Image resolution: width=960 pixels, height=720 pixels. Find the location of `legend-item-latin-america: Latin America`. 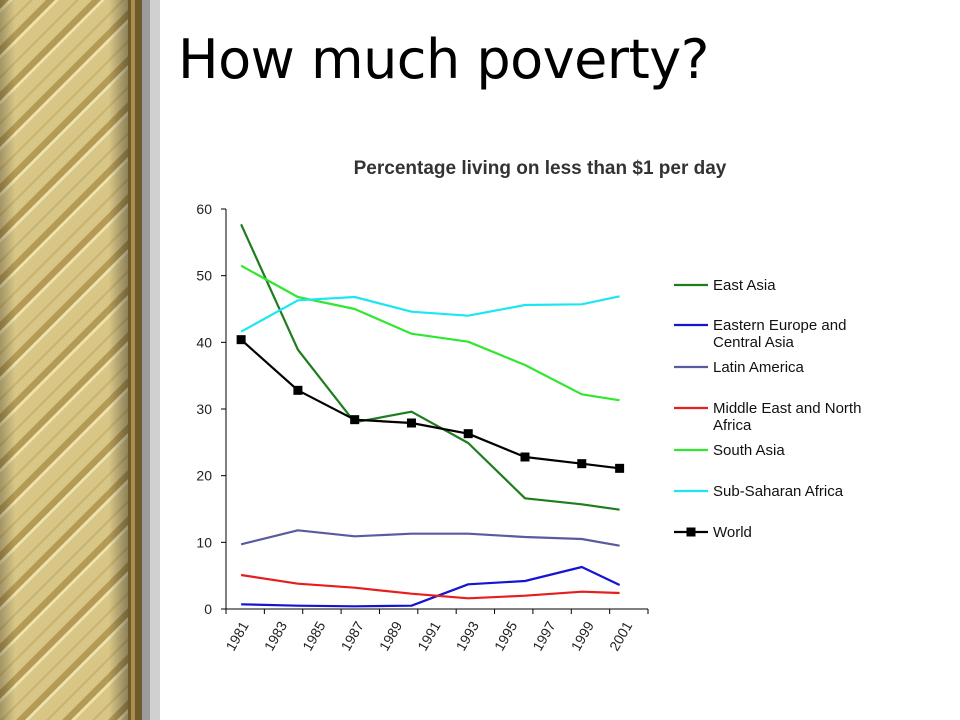

legend-item-latin-america: Latin America is located at coordinates (739, 367).